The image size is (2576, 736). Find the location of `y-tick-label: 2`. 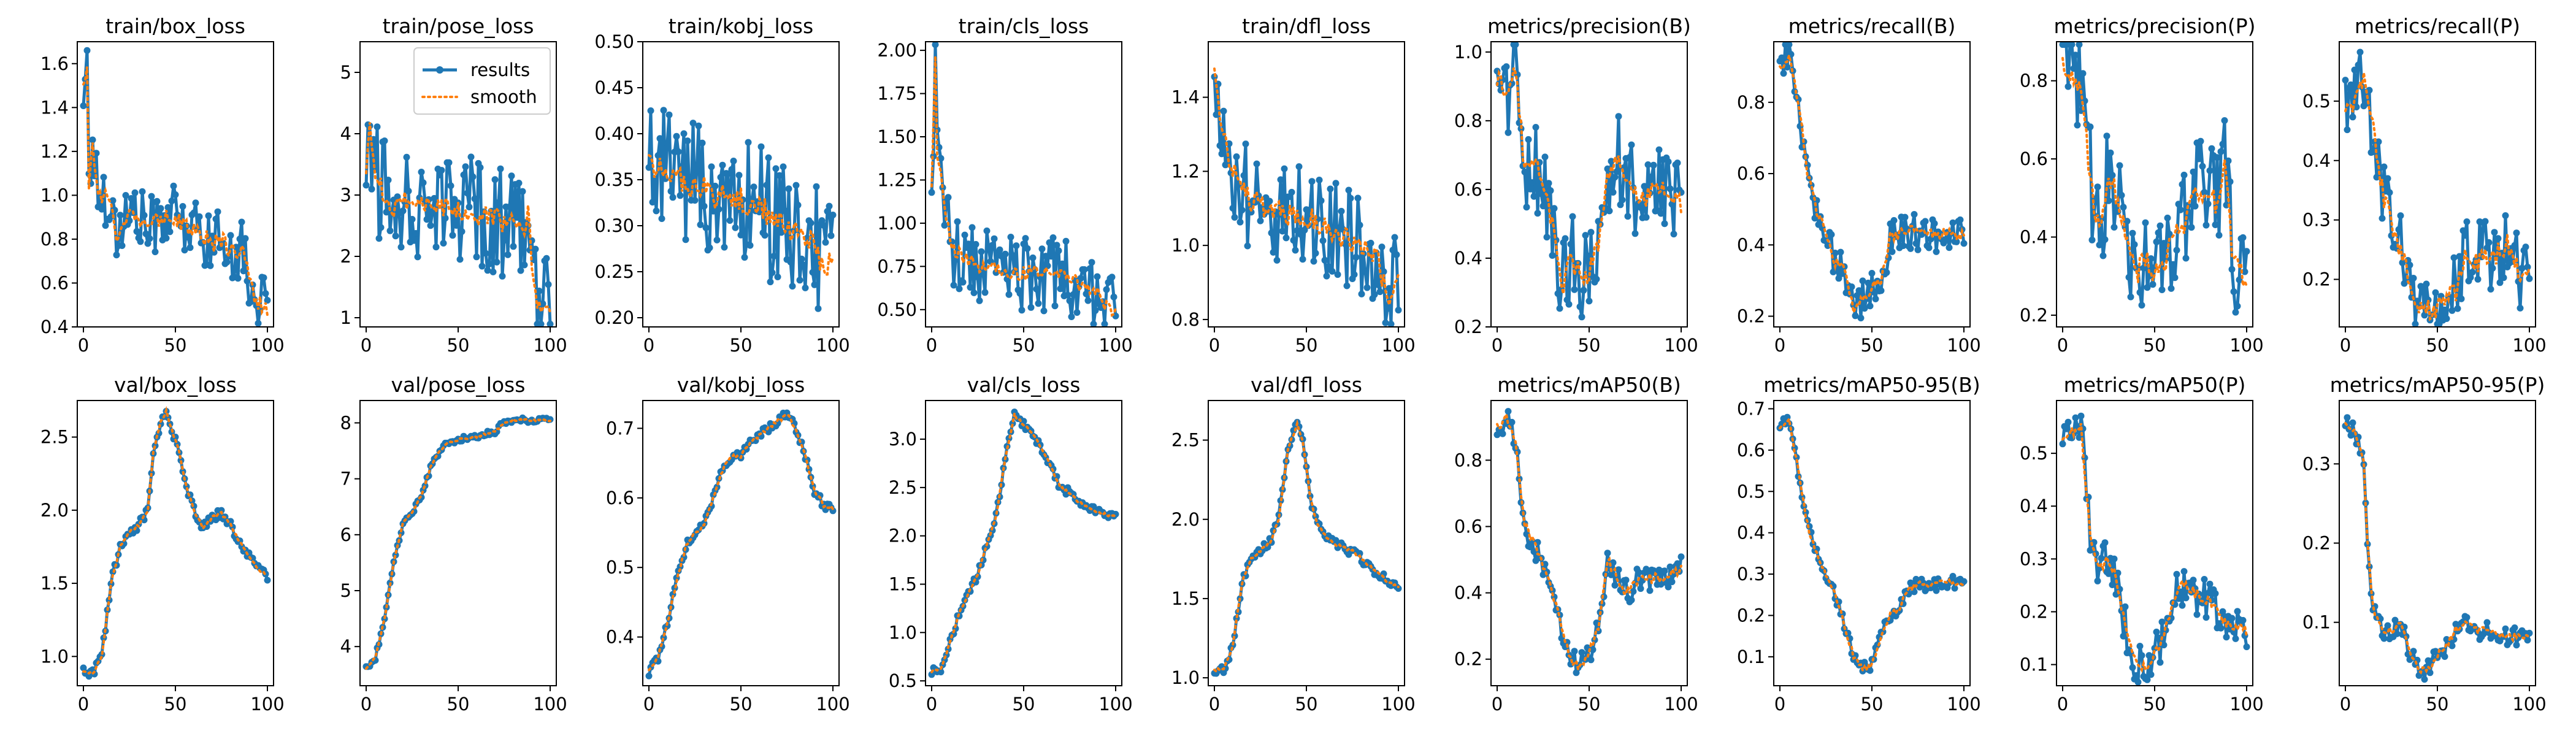

y-tick-label: 2 is located at coordinates (345, 256).